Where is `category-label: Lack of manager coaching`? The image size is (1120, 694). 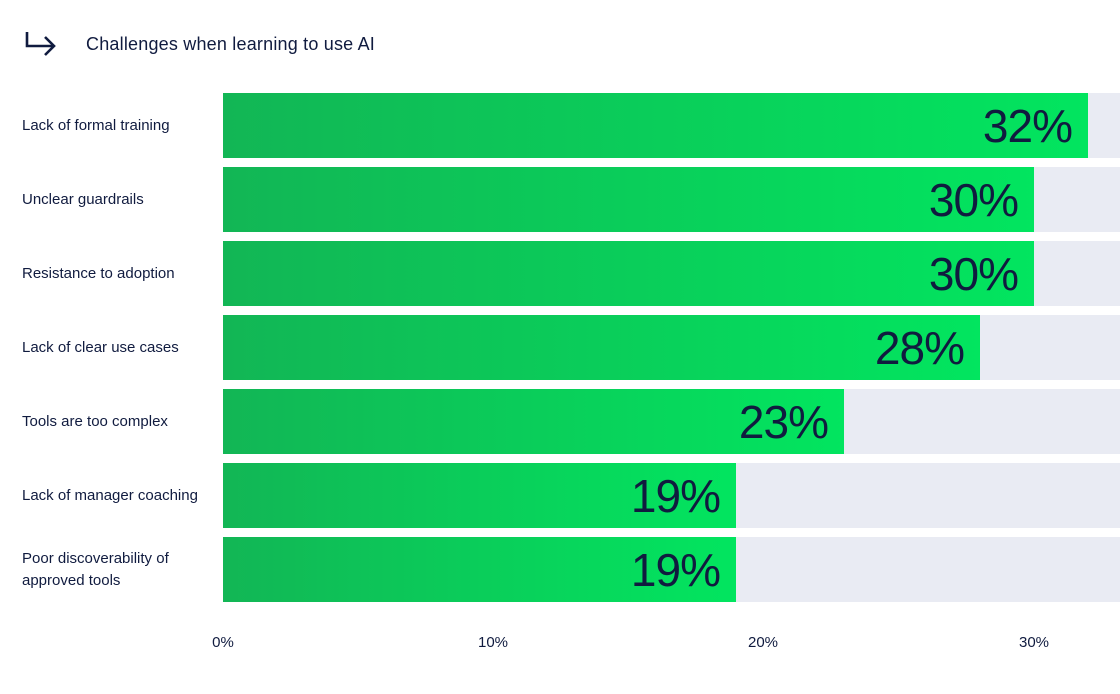 category-label: Lack of manager coaching is located at coordinates (110, 495).